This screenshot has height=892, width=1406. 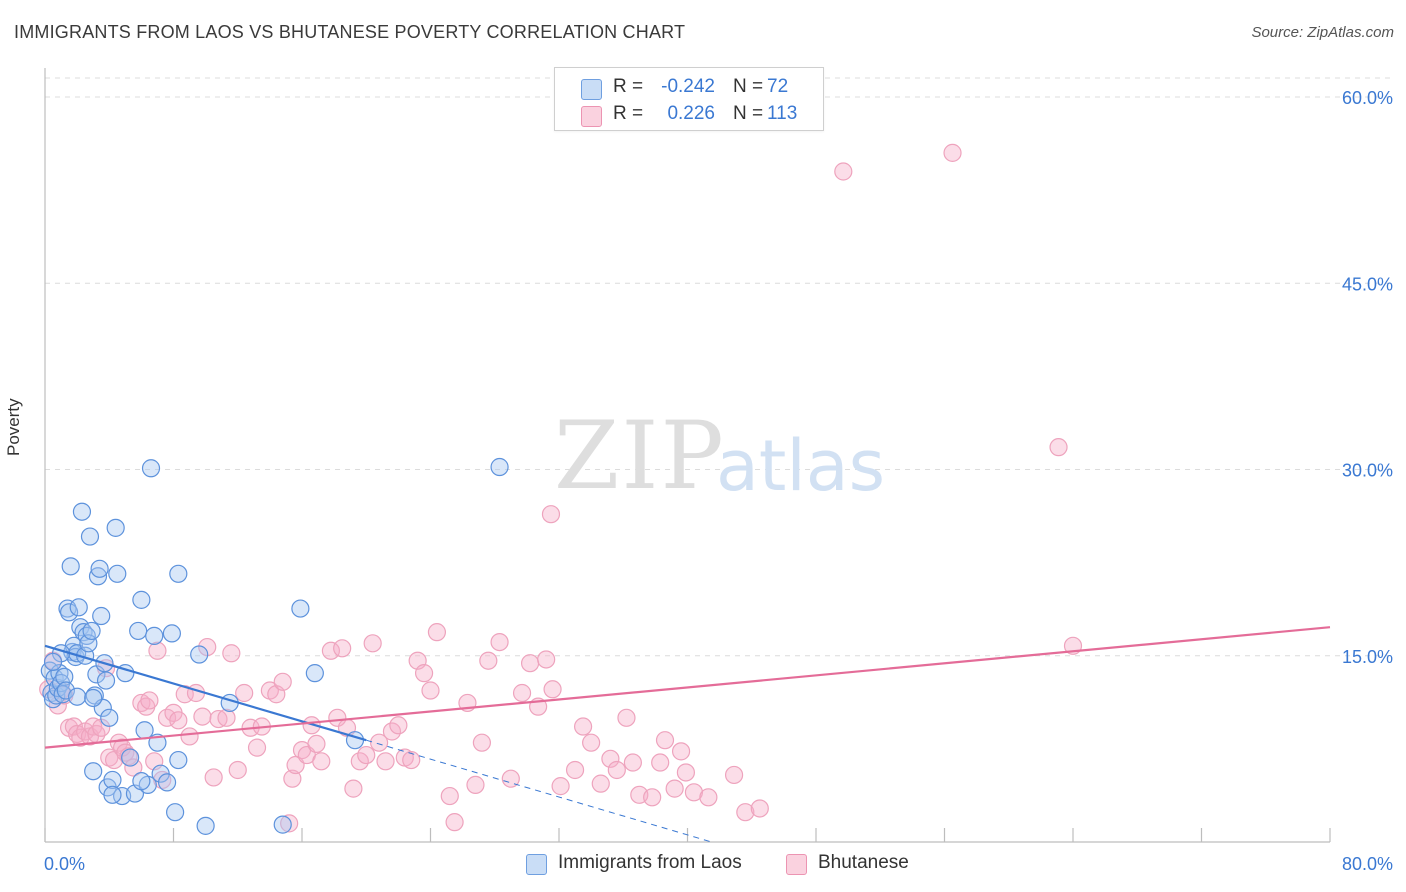 I want to click on legend-n-value: 113, so click(x=782, y=113).